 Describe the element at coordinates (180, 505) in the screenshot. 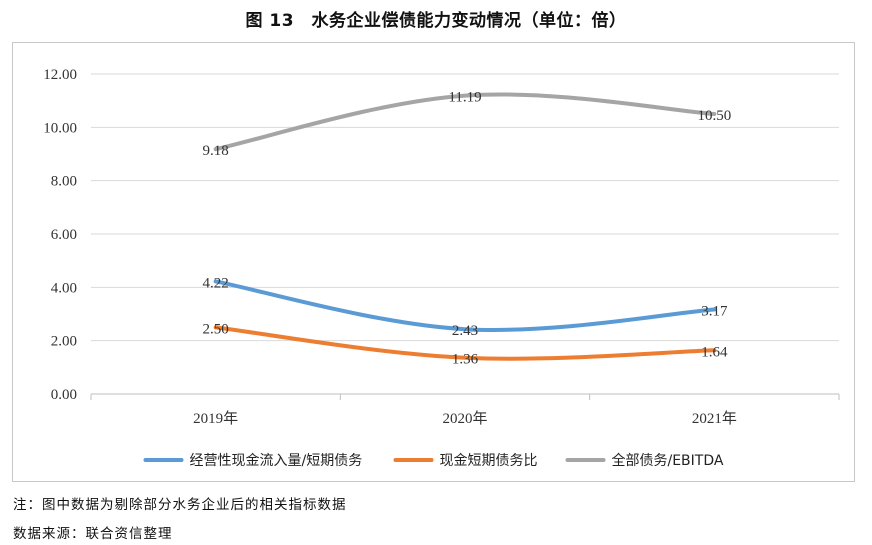

I see `footnote: 注：图中数据为剔除部分水务企业后的相关指标数据` at that location.